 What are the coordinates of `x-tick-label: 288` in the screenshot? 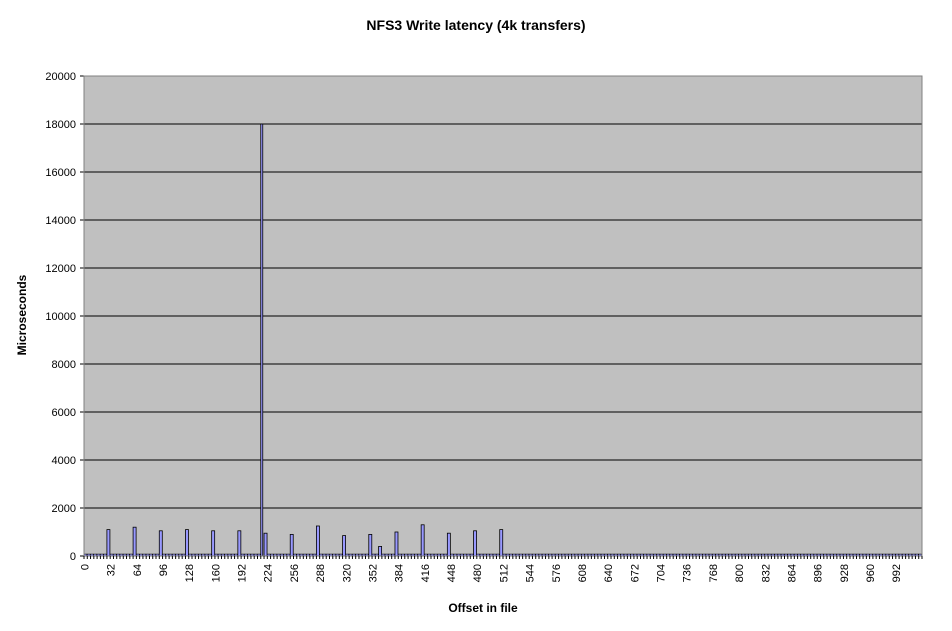 It's located at (321, 573).